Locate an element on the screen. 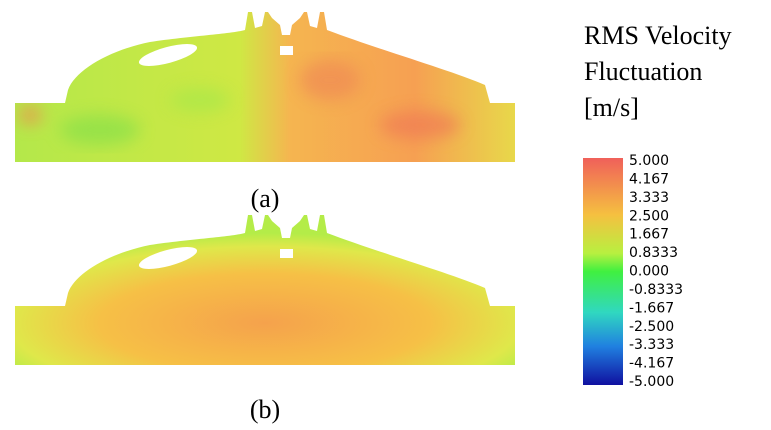  colorbar-tick-label: 1.667 is located at coordinates (649, 235).